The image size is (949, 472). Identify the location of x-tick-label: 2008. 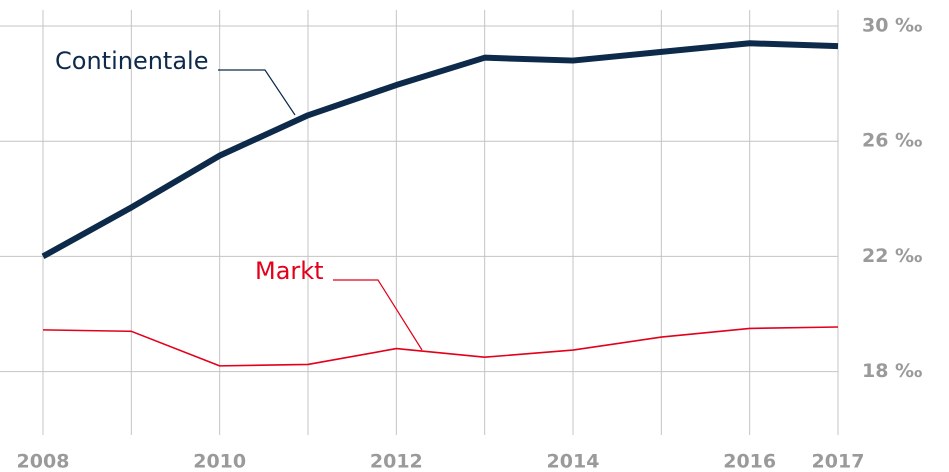
(43, 461).